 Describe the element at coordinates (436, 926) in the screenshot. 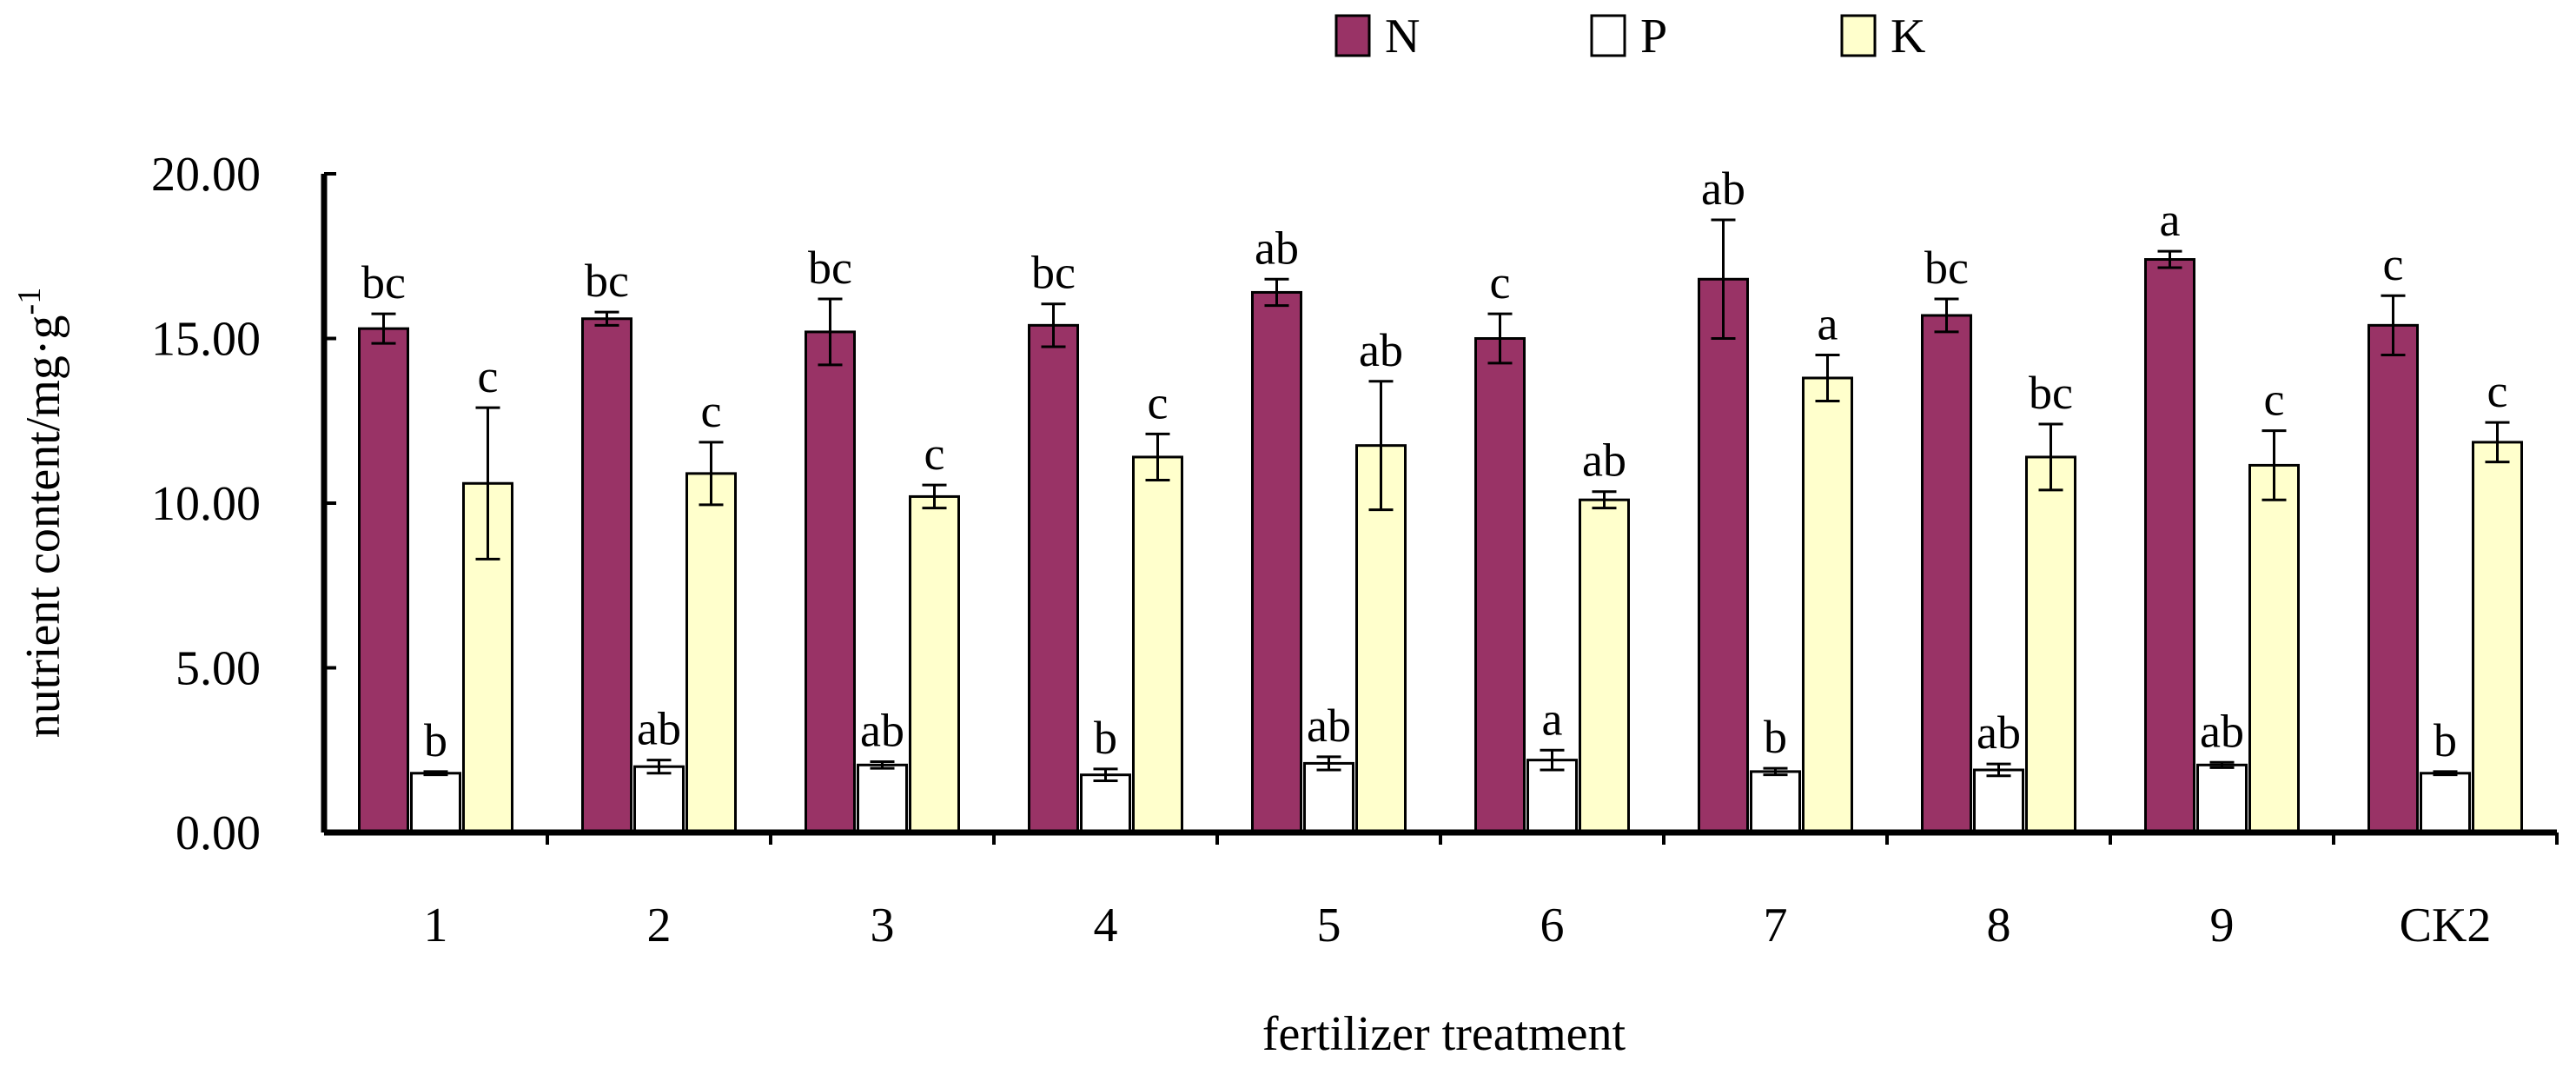

I see `x-tick-label-1: 1` at that location.